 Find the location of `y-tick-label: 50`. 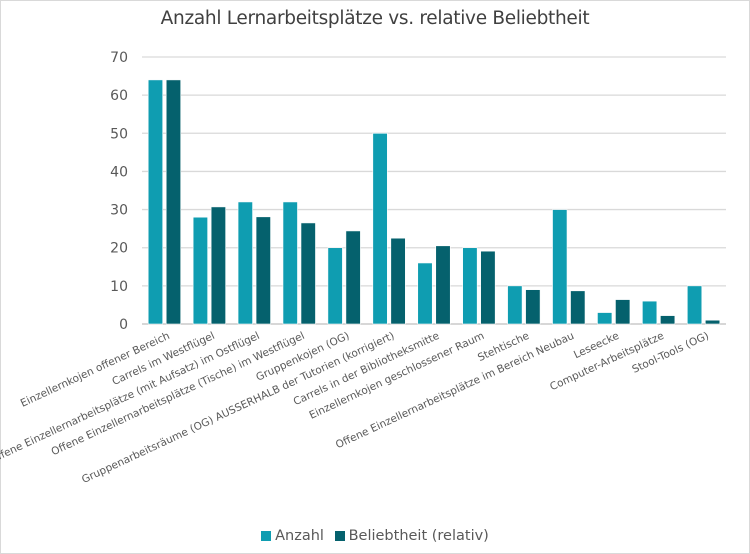

y-tick-label: 50 is located at coordinates (119, 134).